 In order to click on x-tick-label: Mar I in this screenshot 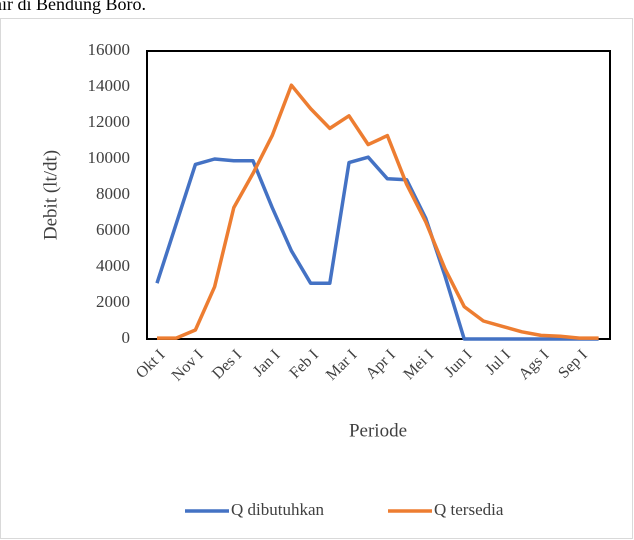, I will do `click(341, 364)`.